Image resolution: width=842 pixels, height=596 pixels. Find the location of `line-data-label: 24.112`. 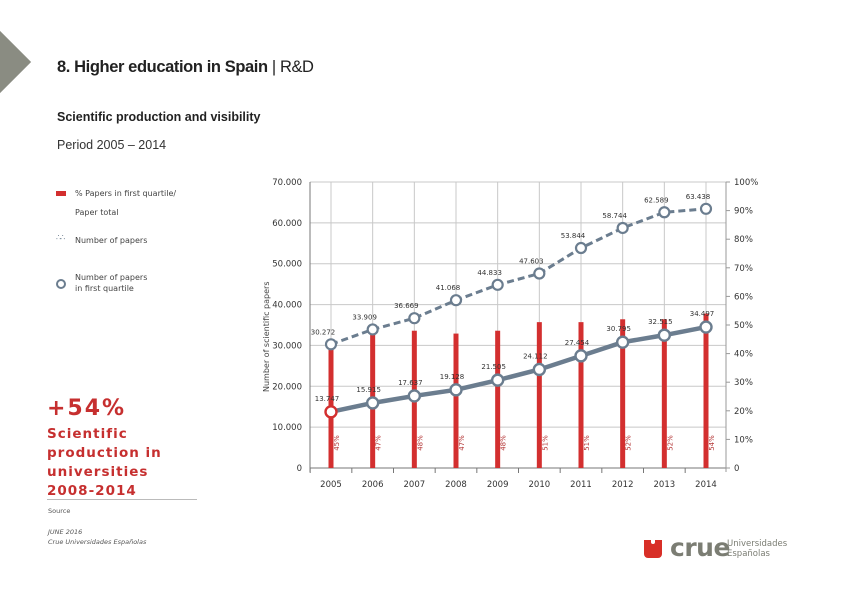

line-data-label: 24.112 is located at coordinates (535, 356).